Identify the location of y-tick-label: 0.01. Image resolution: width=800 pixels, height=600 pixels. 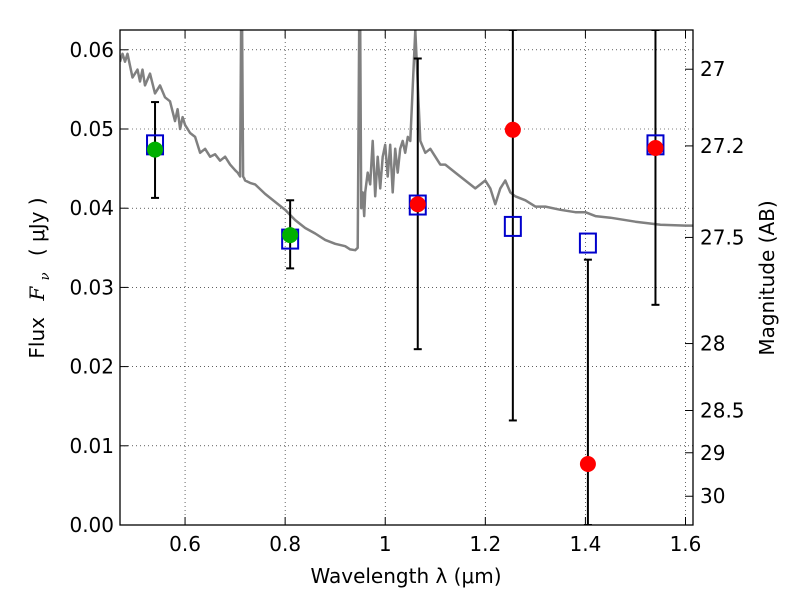
(91, 446).